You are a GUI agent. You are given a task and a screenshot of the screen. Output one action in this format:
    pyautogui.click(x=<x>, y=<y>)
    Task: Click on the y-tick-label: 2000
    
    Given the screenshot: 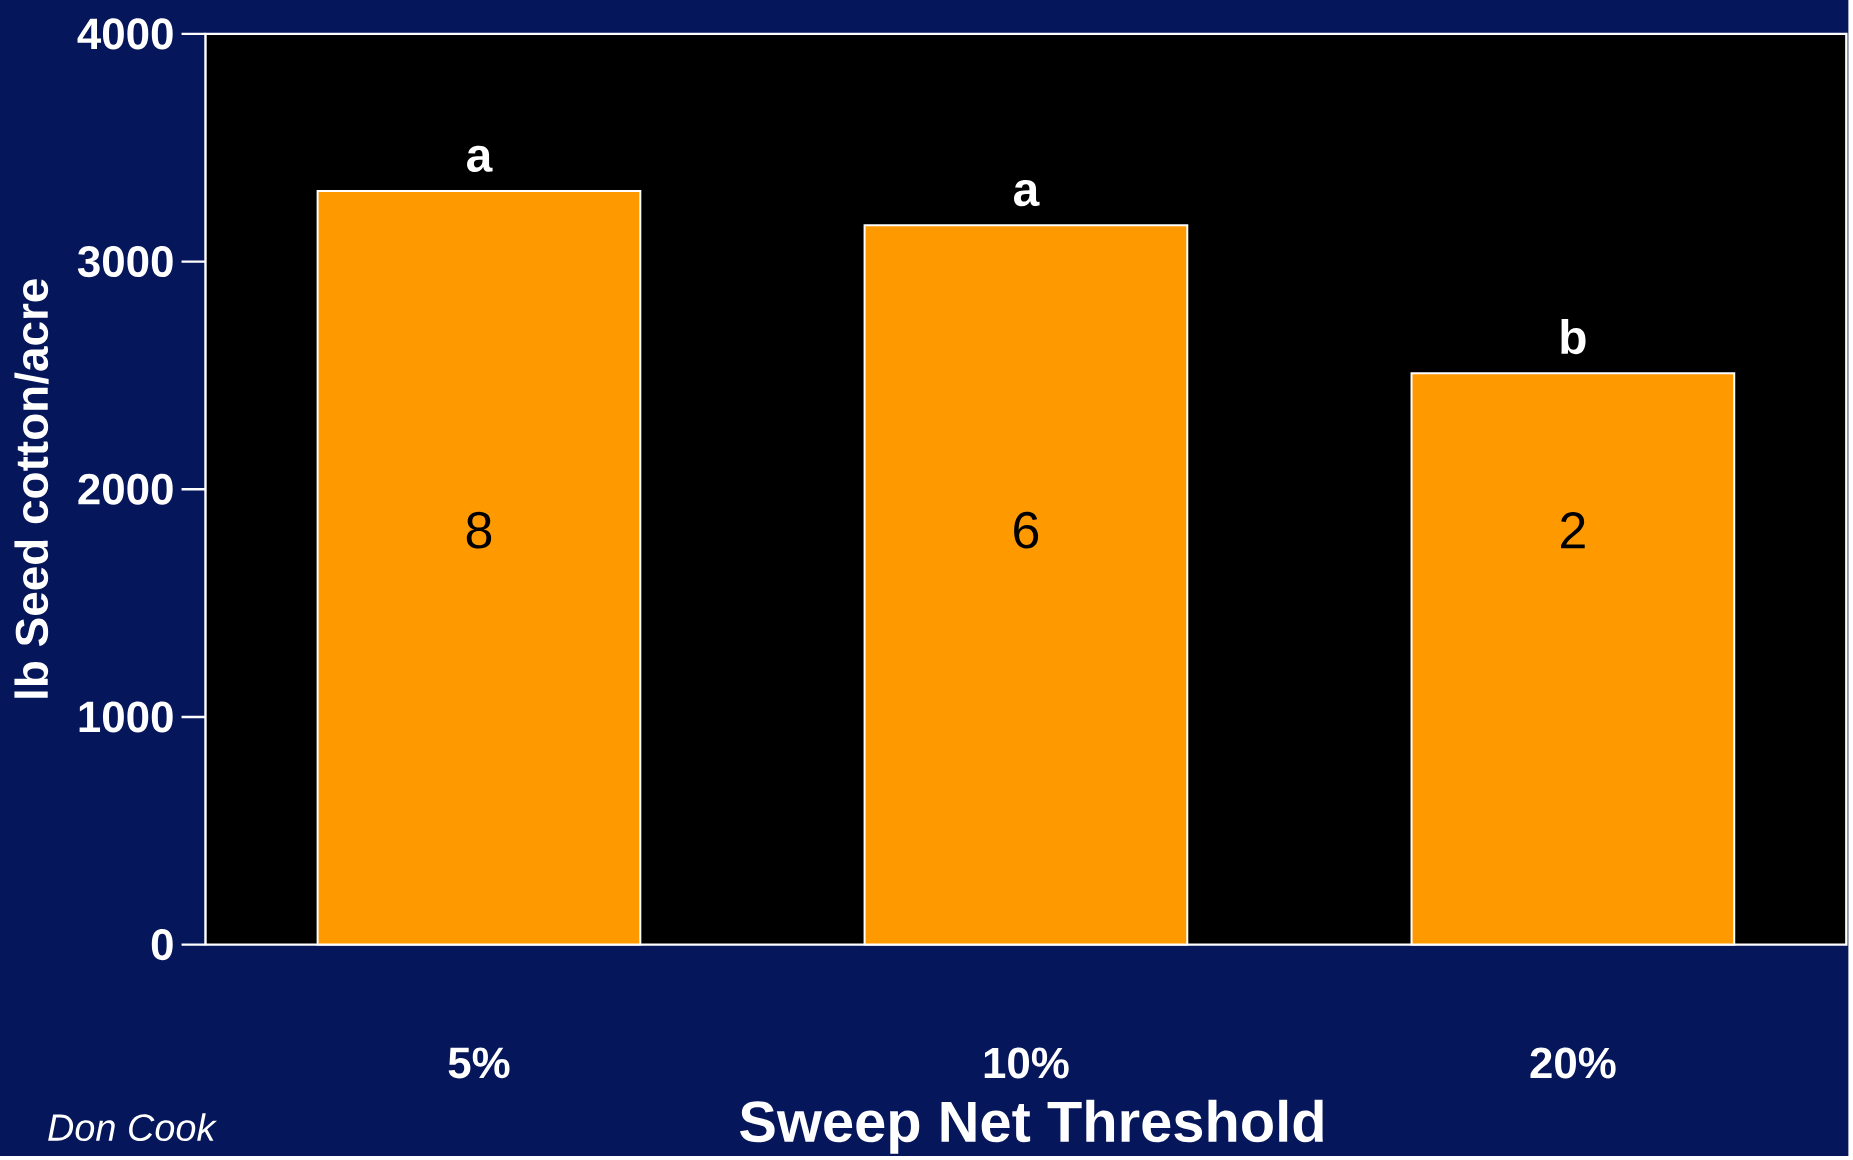 What is the action you would take?
    pyautogui.click(x=125, y=489)
    